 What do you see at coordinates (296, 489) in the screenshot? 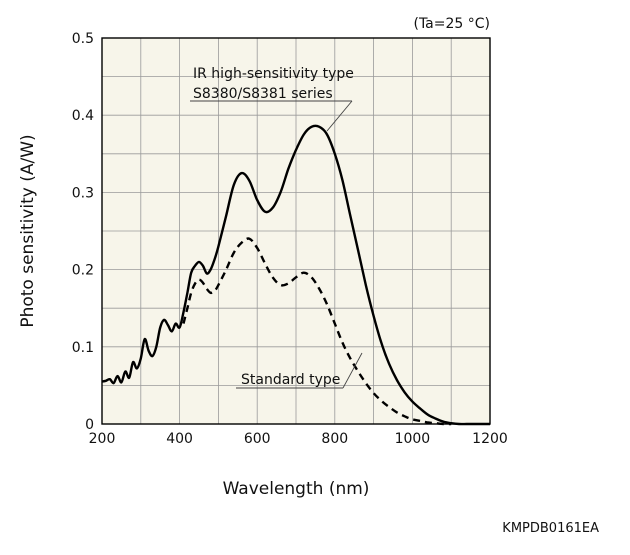
I see `x-axis-title: Wavelength (nm)` at bounding box center [296, 489].